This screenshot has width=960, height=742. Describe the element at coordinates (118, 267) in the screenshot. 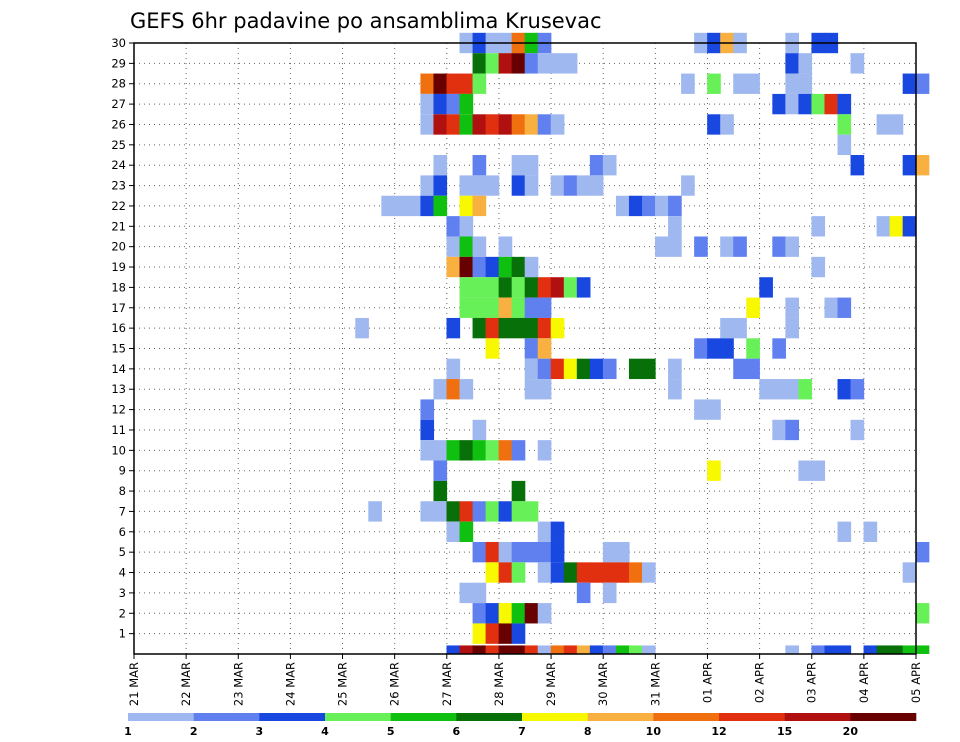

I see `y-tick-label: 19` at that location.